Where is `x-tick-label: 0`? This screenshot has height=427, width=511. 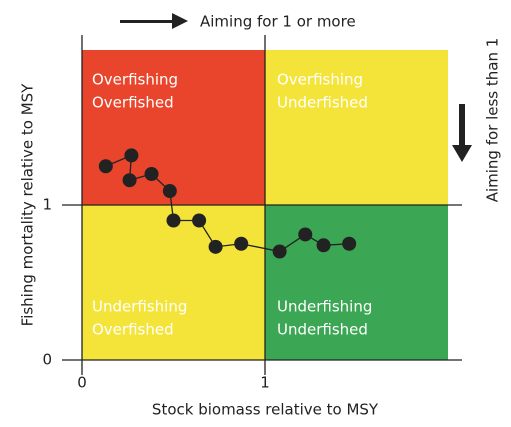 x-tick-label: 0 is located at coordinates (82, 383).